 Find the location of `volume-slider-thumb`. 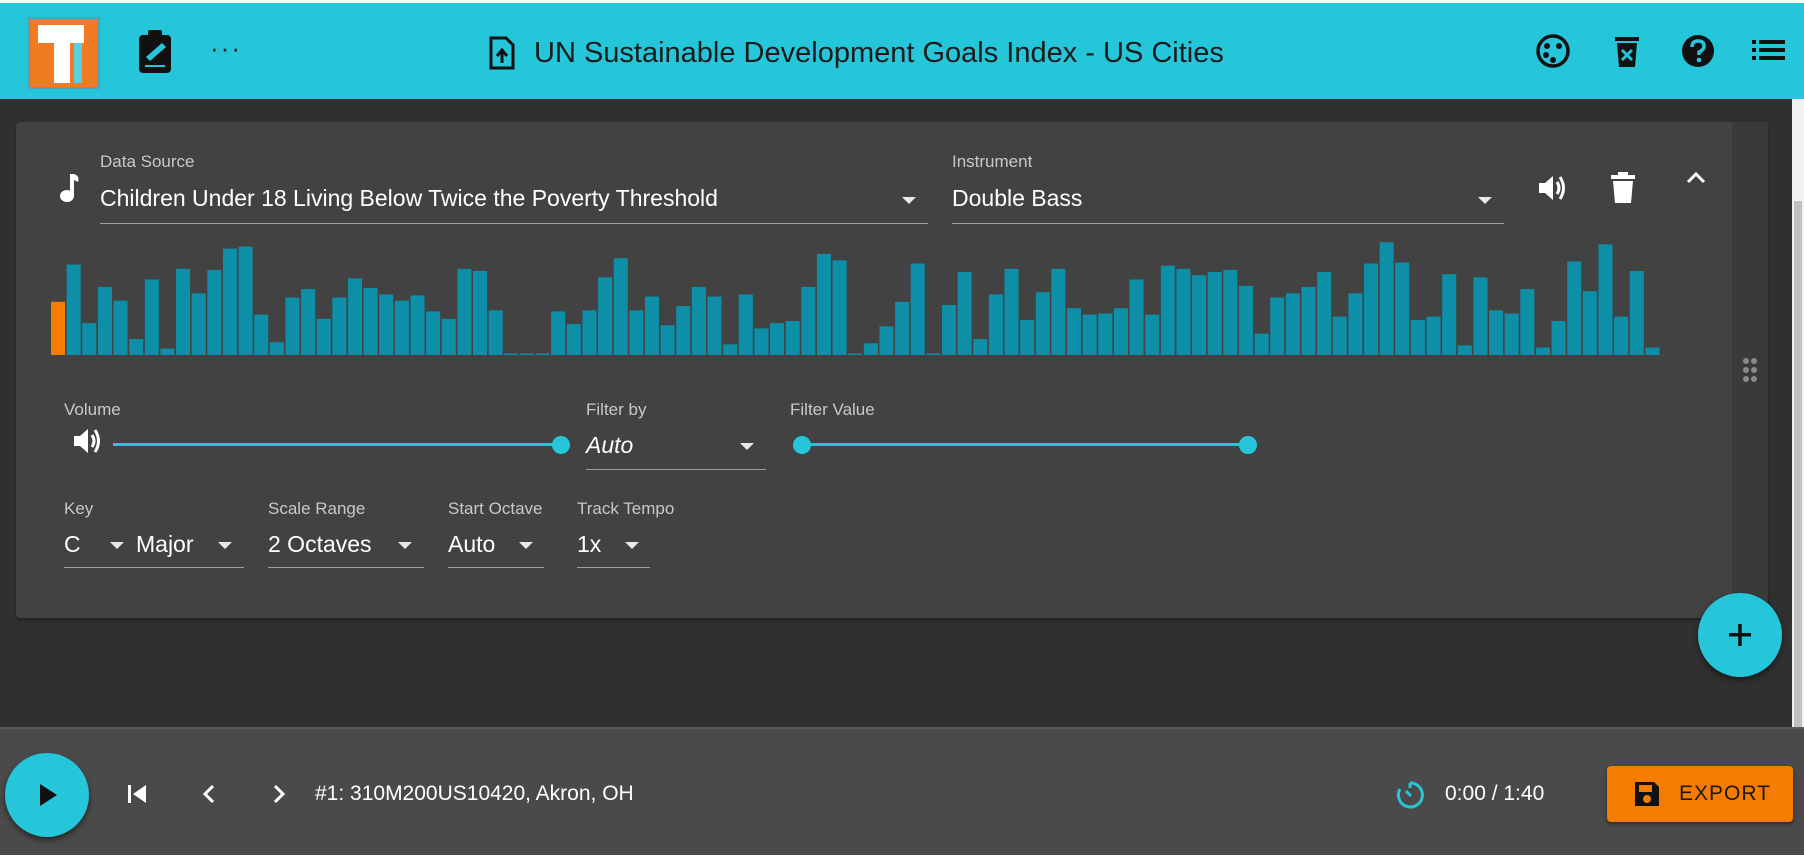

volume-slider-thumb is located at coordinates (561, 445).